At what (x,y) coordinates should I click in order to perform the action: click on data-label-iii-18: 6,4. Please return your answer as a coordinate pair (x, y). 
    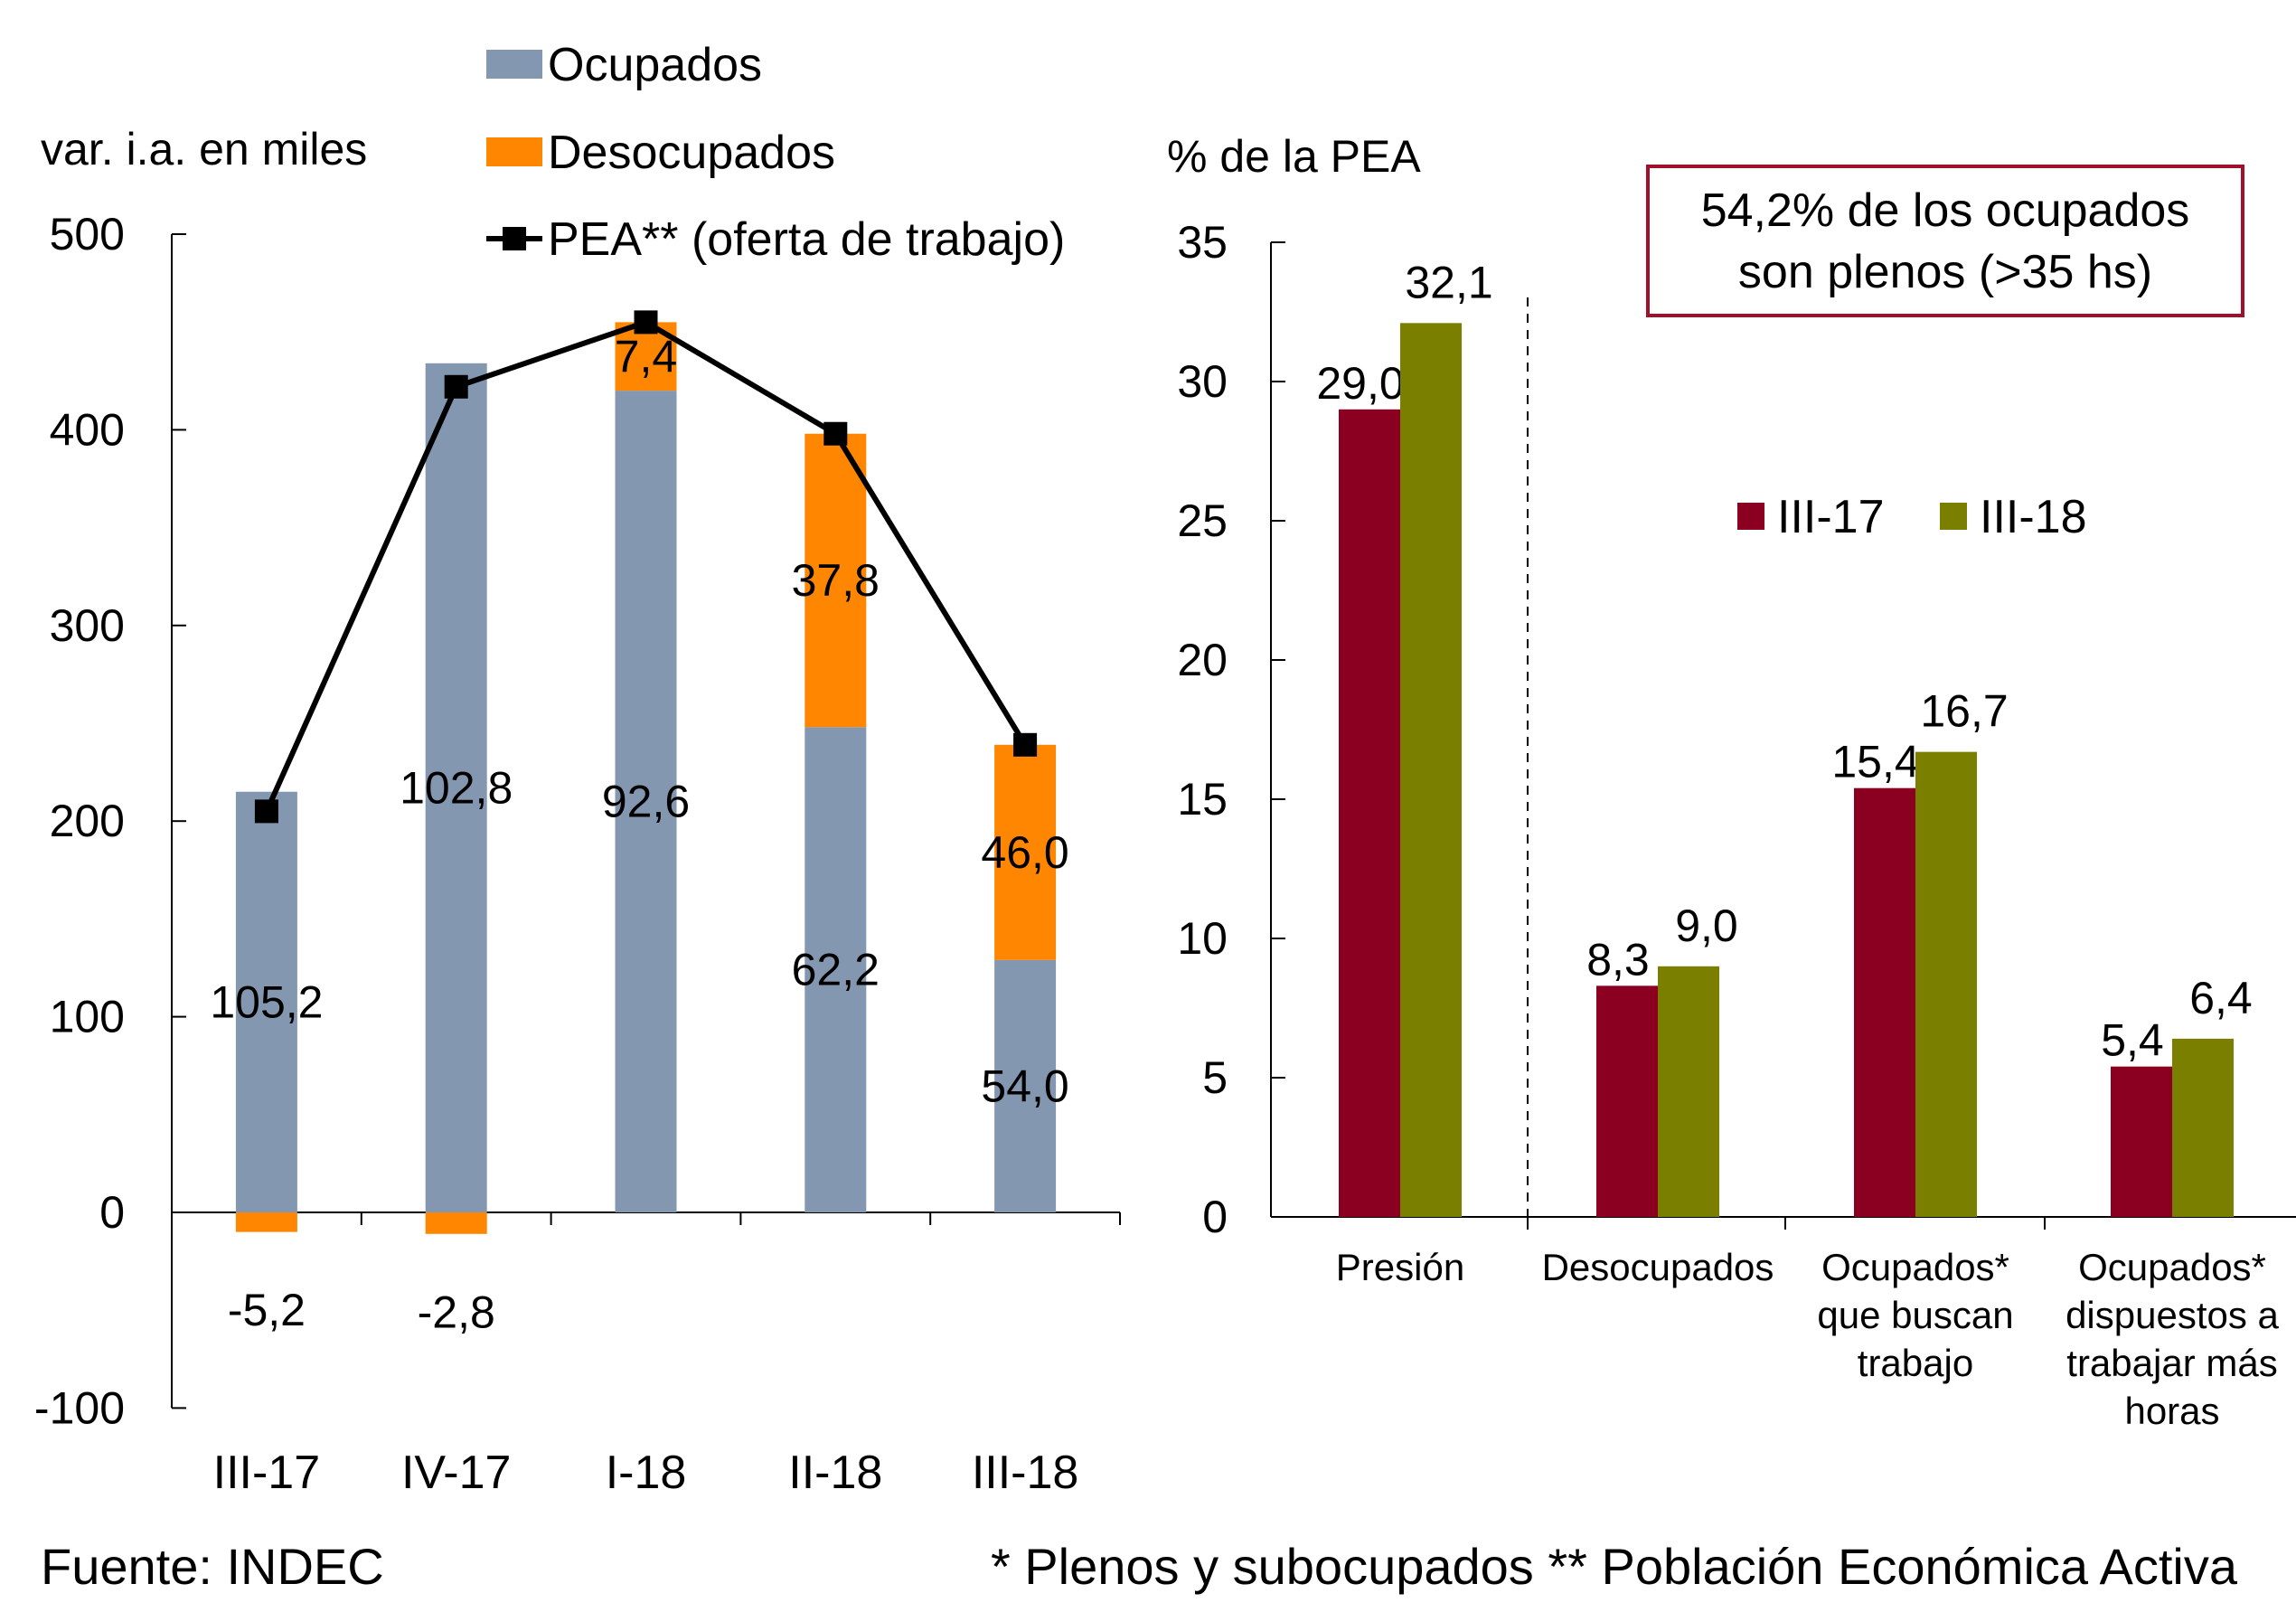
    Looking at the image, I should click on (2221, 998).